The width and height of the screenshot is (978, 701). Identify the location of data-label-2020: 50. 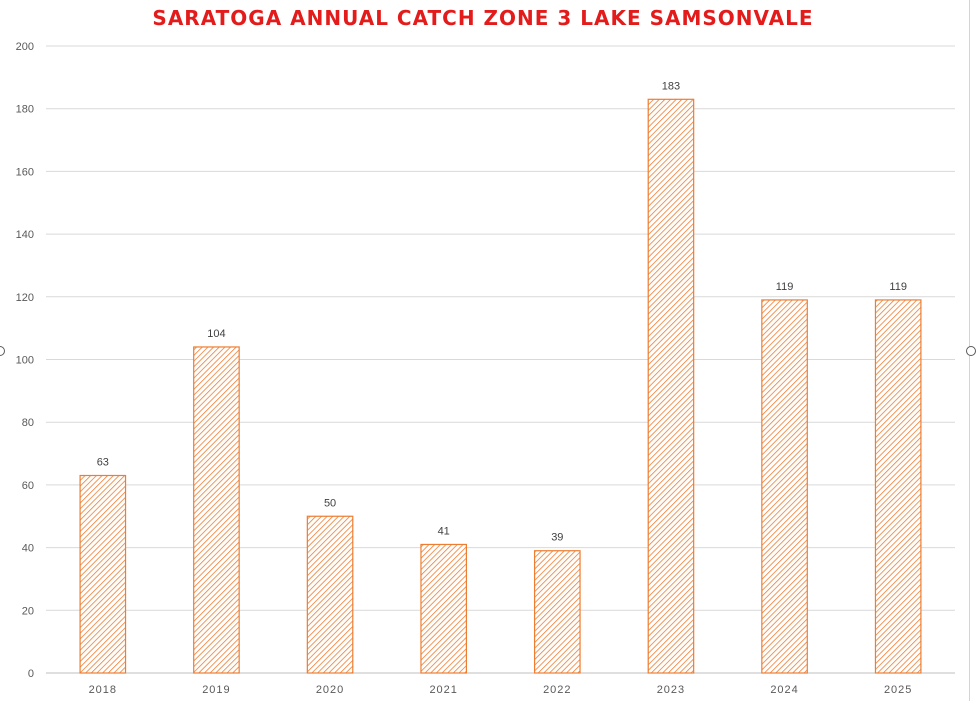
(330, 503).